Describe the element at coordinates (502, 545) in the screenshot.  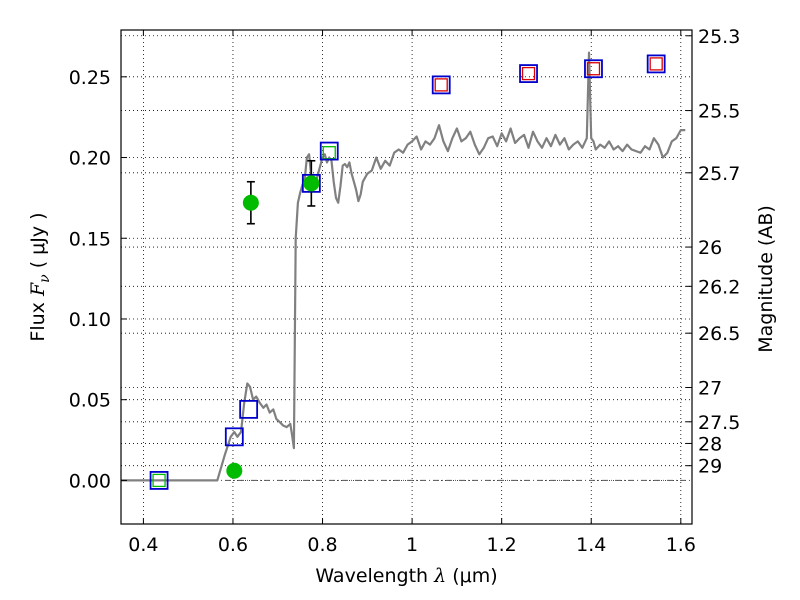
I see `x-tick-label: 1.2` at that location.